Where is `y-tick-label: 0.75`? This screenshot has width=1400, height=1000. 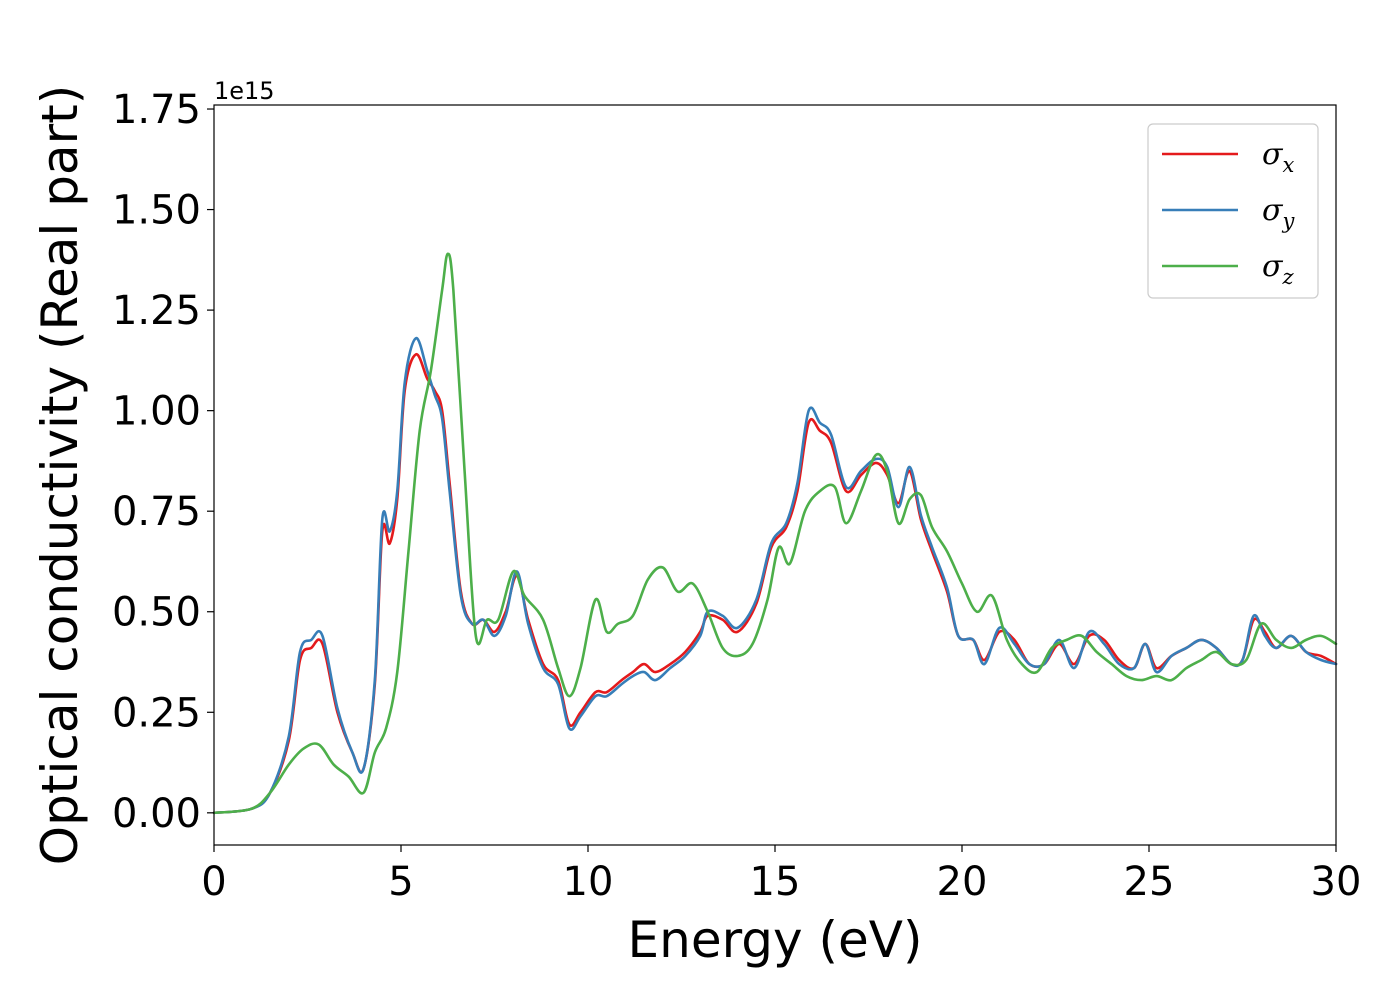 y-tick-label: 0.75 is located at coordinates (156, 512).